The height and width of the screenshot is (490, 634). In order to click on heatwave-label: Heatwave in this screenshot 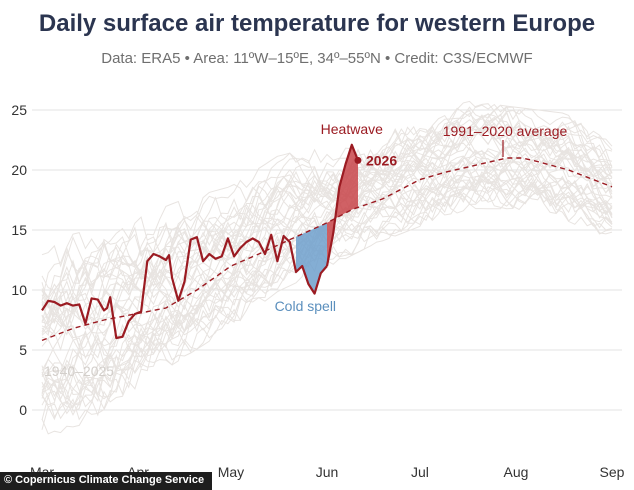, I will do `click(352, 129)`.